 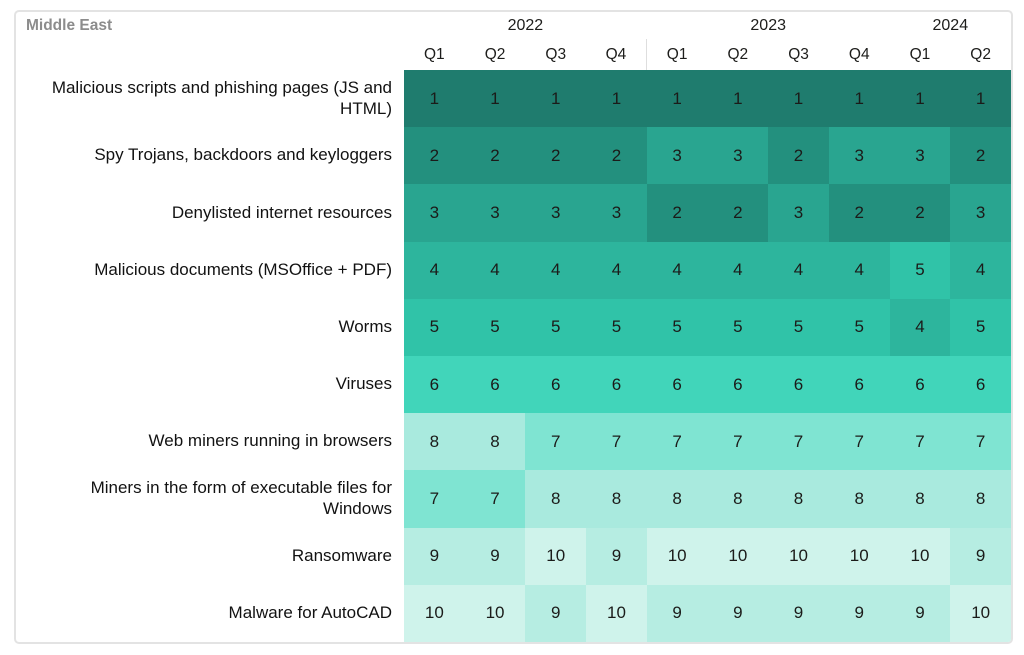 What do you see at coordinates (210, 54) in the screenshot?
I see `quarter-corner-spacer` at bounding box center [210, 54].